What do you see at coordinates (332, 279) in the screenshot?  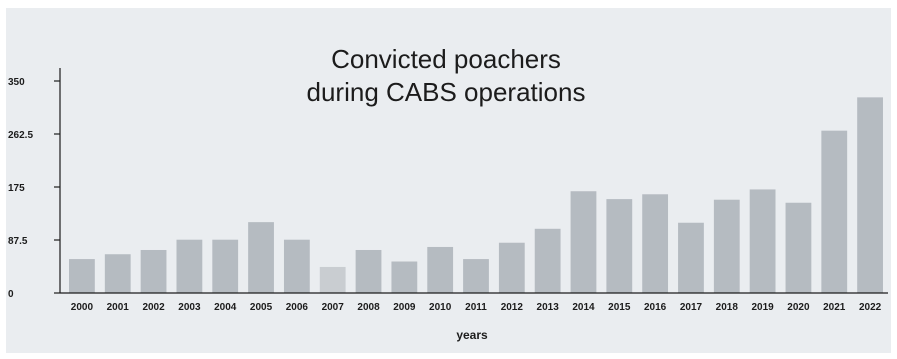 I see `bar-2007` at bounding box center [332, 279].